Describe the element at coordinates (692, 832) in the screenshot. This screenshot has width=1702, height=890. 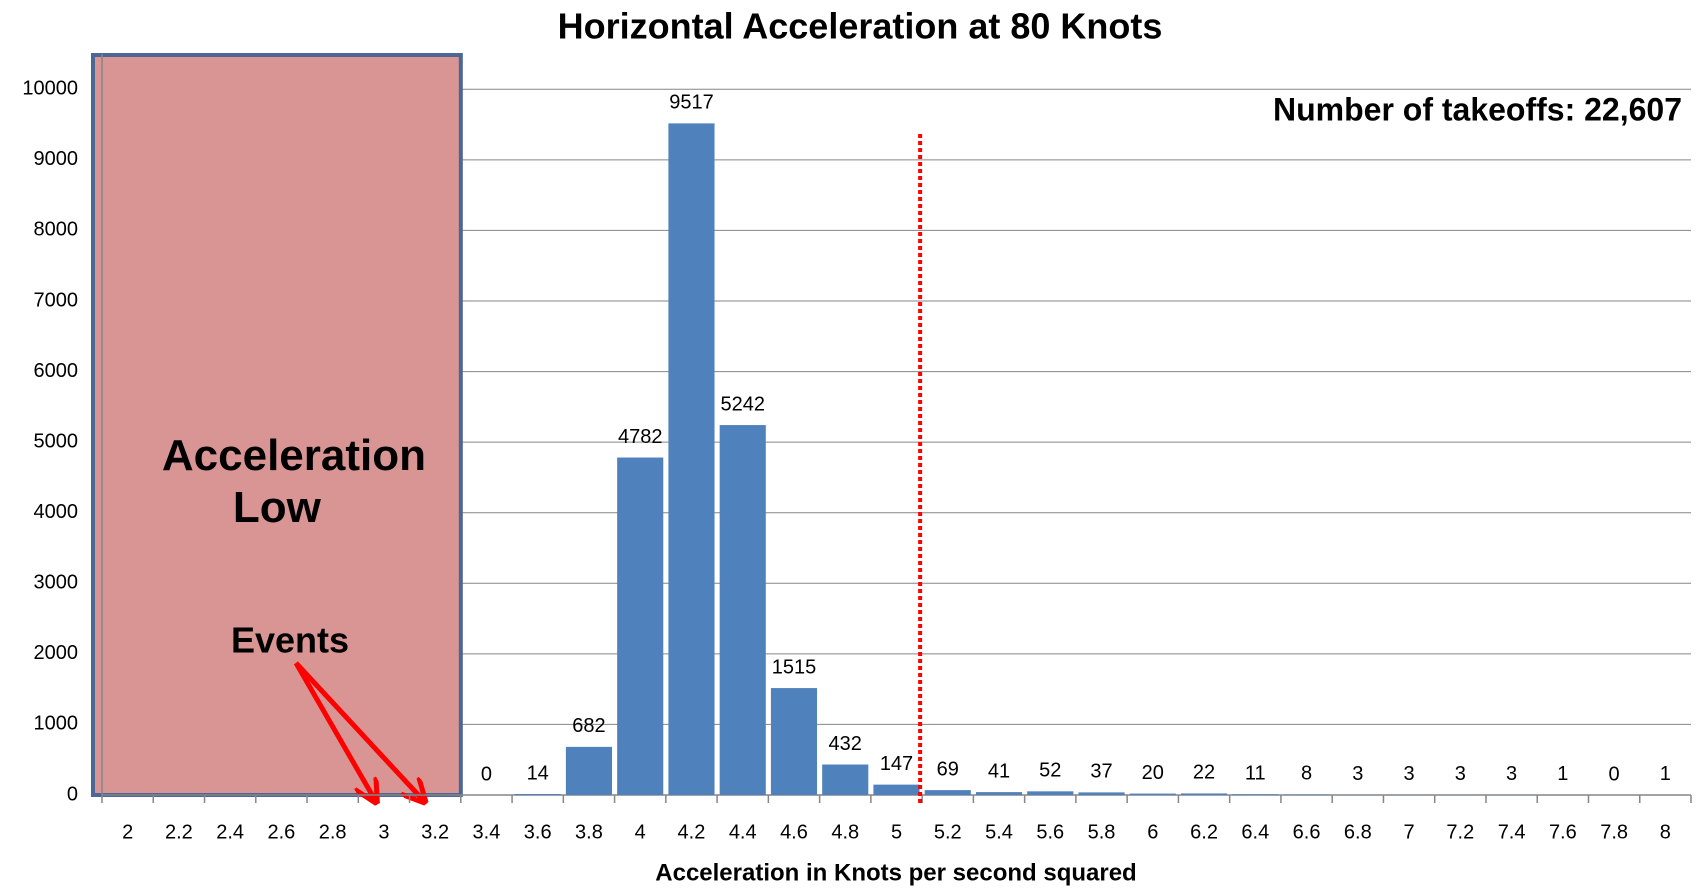
I see `x-tick-label: 4.2` at that location.